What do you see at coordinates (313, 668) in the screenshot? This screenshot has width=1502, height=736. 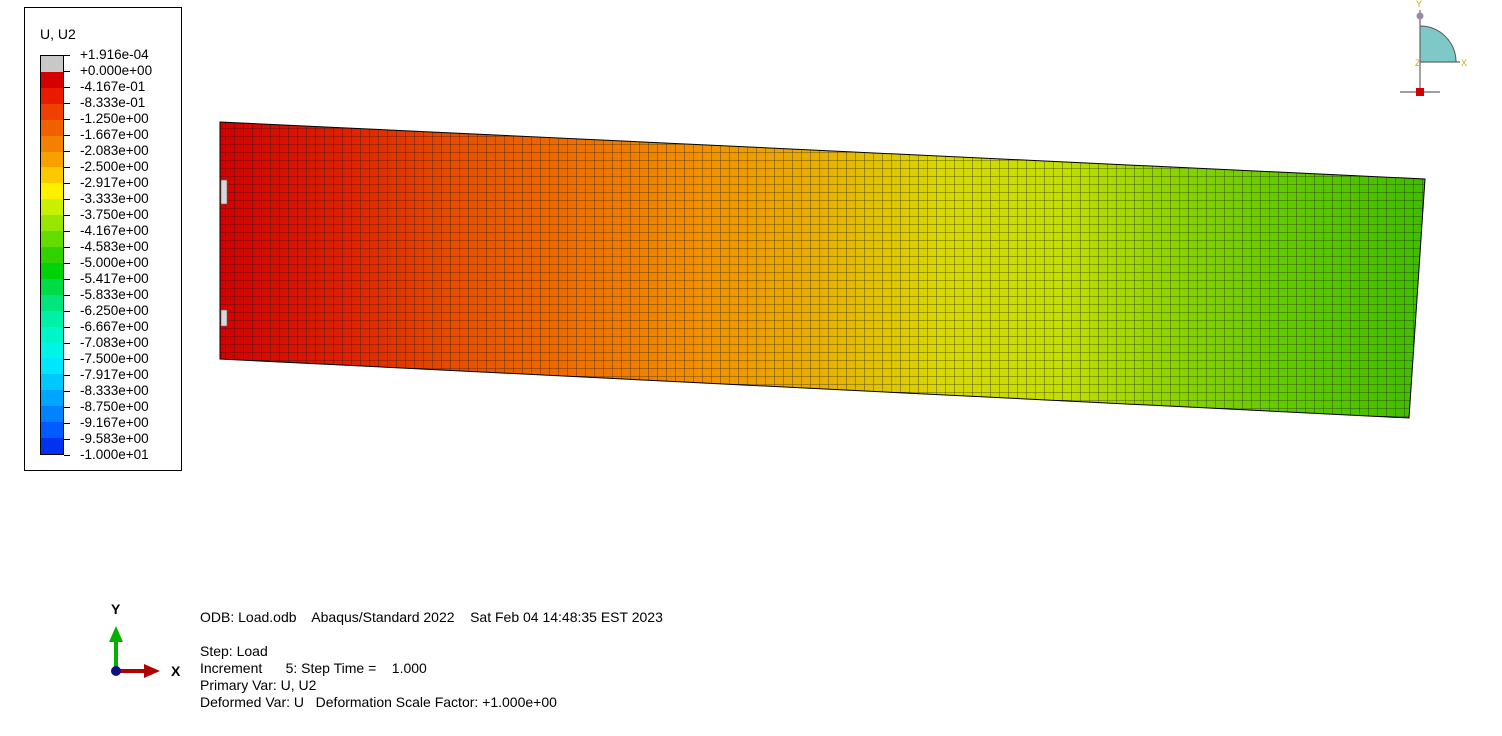 I see `increment-line: Increment 5: Step Time = 1.000` at bounding box center [313, 668].